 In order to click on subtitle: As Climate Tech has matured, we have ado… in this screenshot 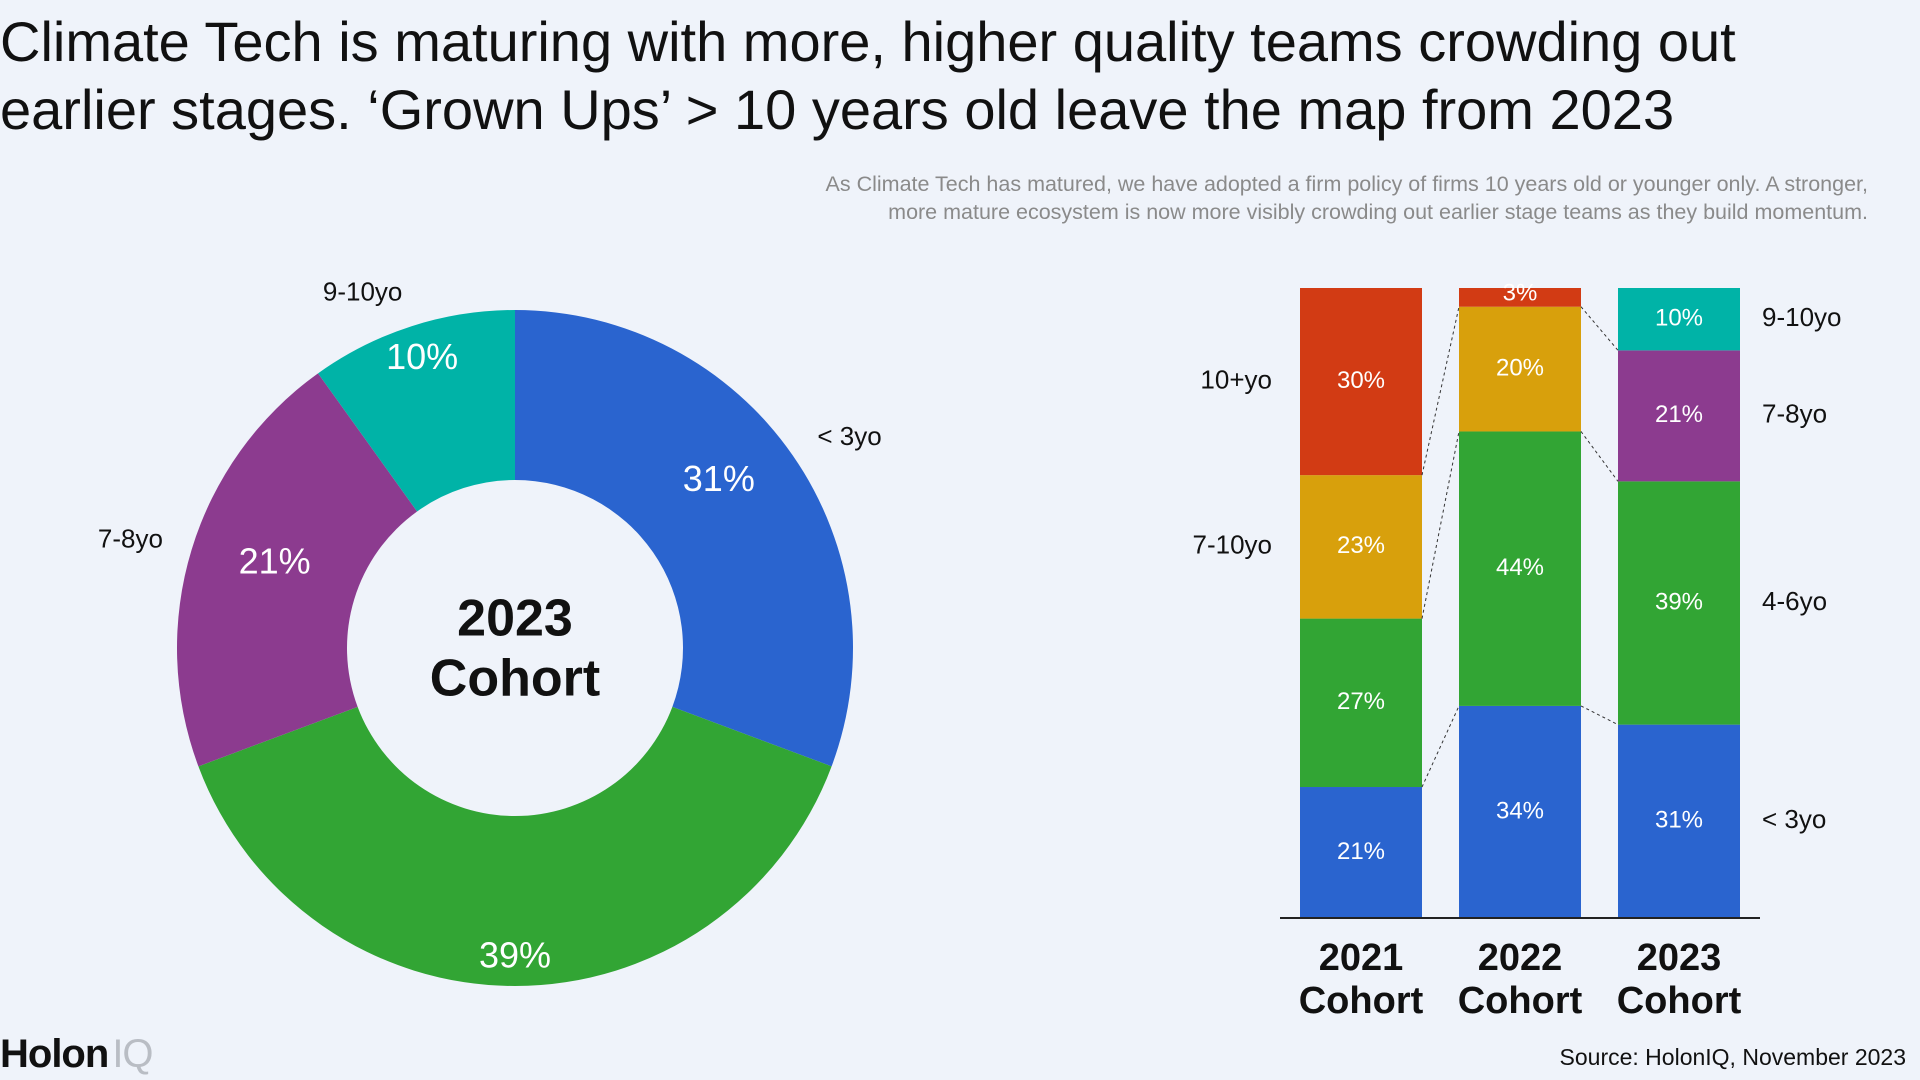, I will do `click(1218, 198)`.